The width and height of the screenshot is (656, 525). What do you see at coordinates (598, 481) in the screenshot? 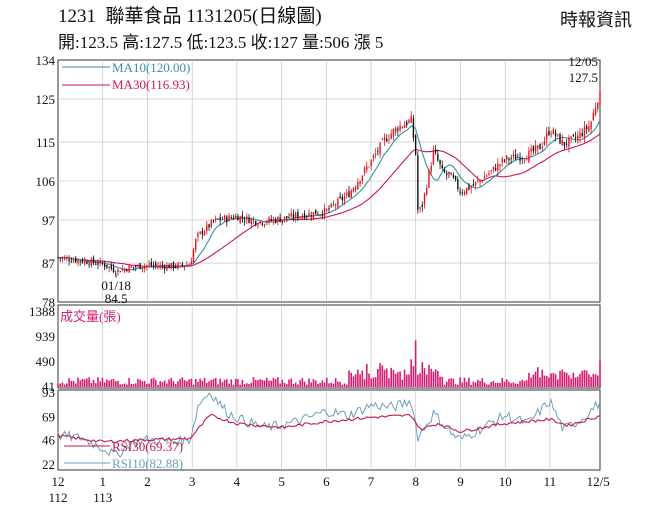
I see `x-tick-label: 12/5` at bounding box center [598, 481].